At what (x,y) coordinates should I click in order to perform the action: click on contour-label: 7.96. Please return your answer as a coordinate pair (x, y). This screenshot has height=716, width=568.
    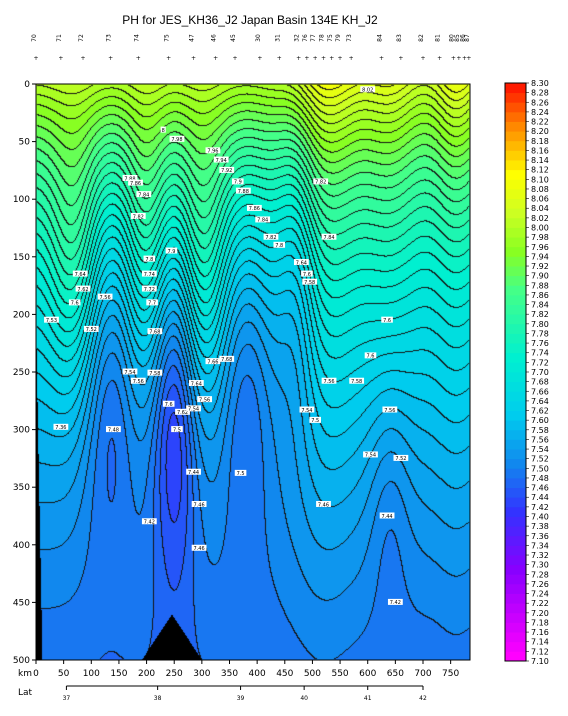
    Looking at the image, I should click on (213, 151).